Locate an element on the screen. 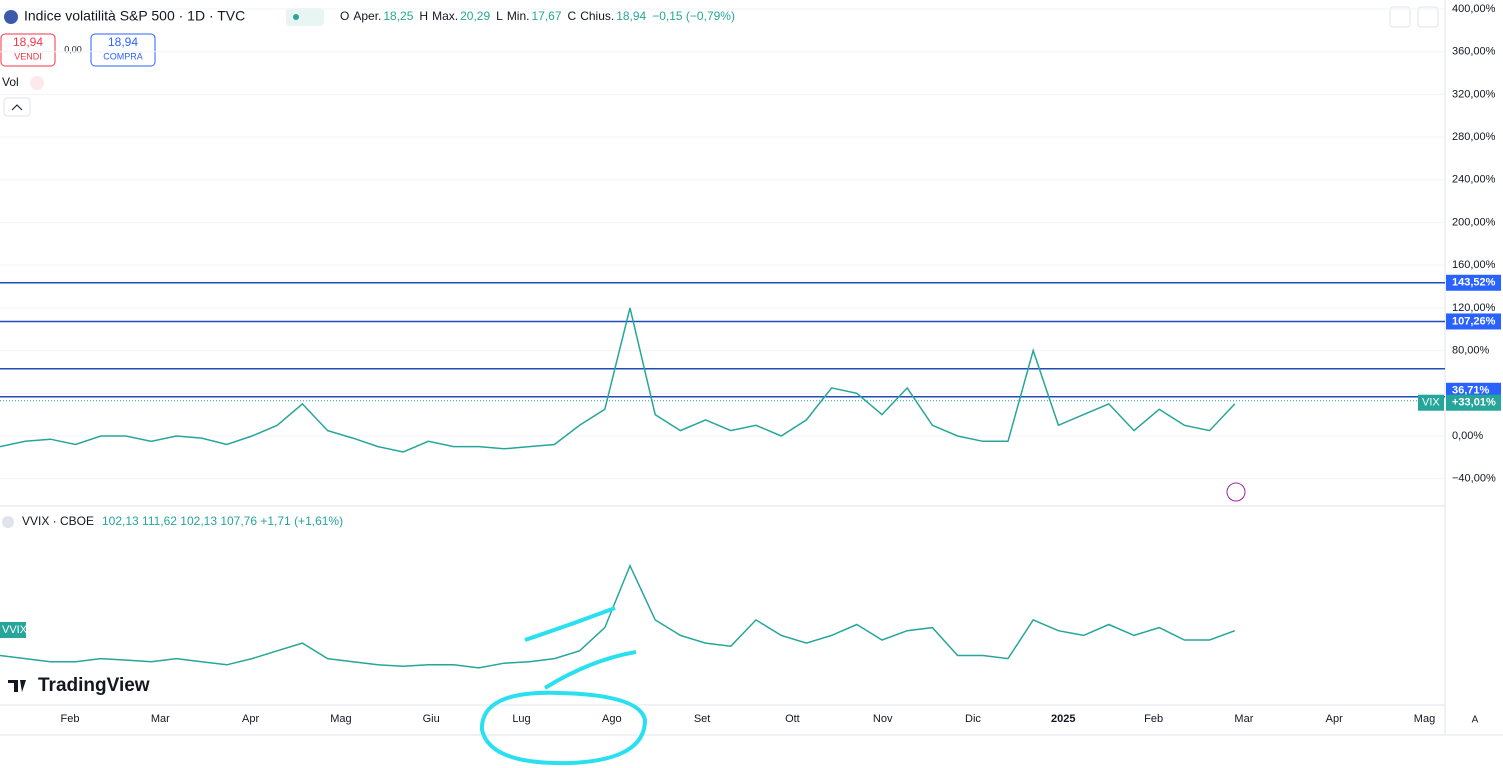 Image resolution: width=1503 pixels, height=768 pixels. y-tick-label: 0,00% is located at coordinates (1467, 436).